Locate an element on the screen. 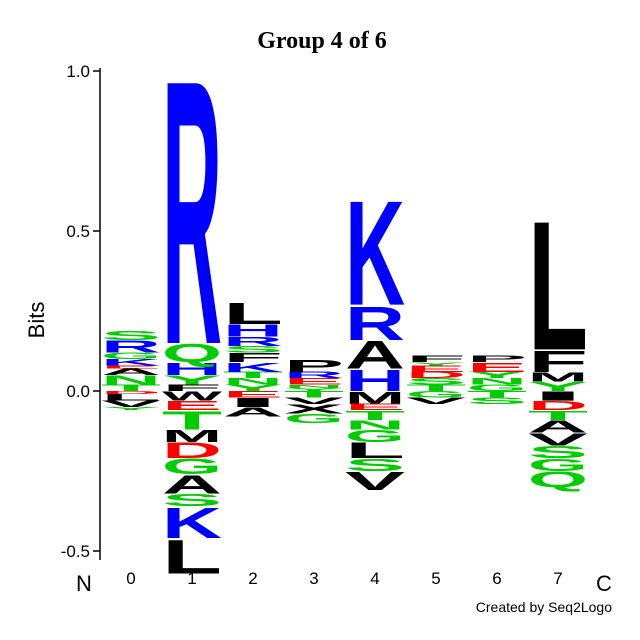 Image resolution: width=640 pixels, height=640 pixels. x-tick-label: 2 is located at coordinates (252, 578).